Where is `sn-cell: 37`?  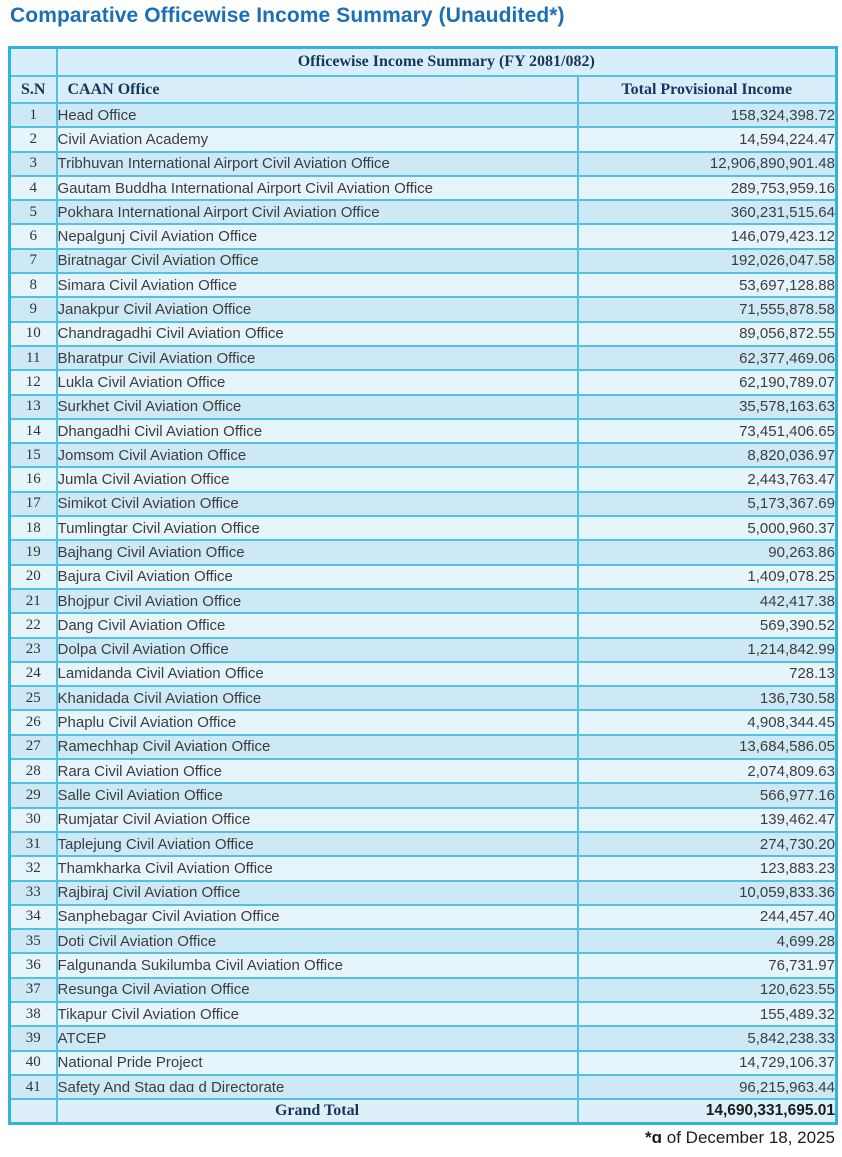 sn-cell: 37 is located at coordinates (33, 989).